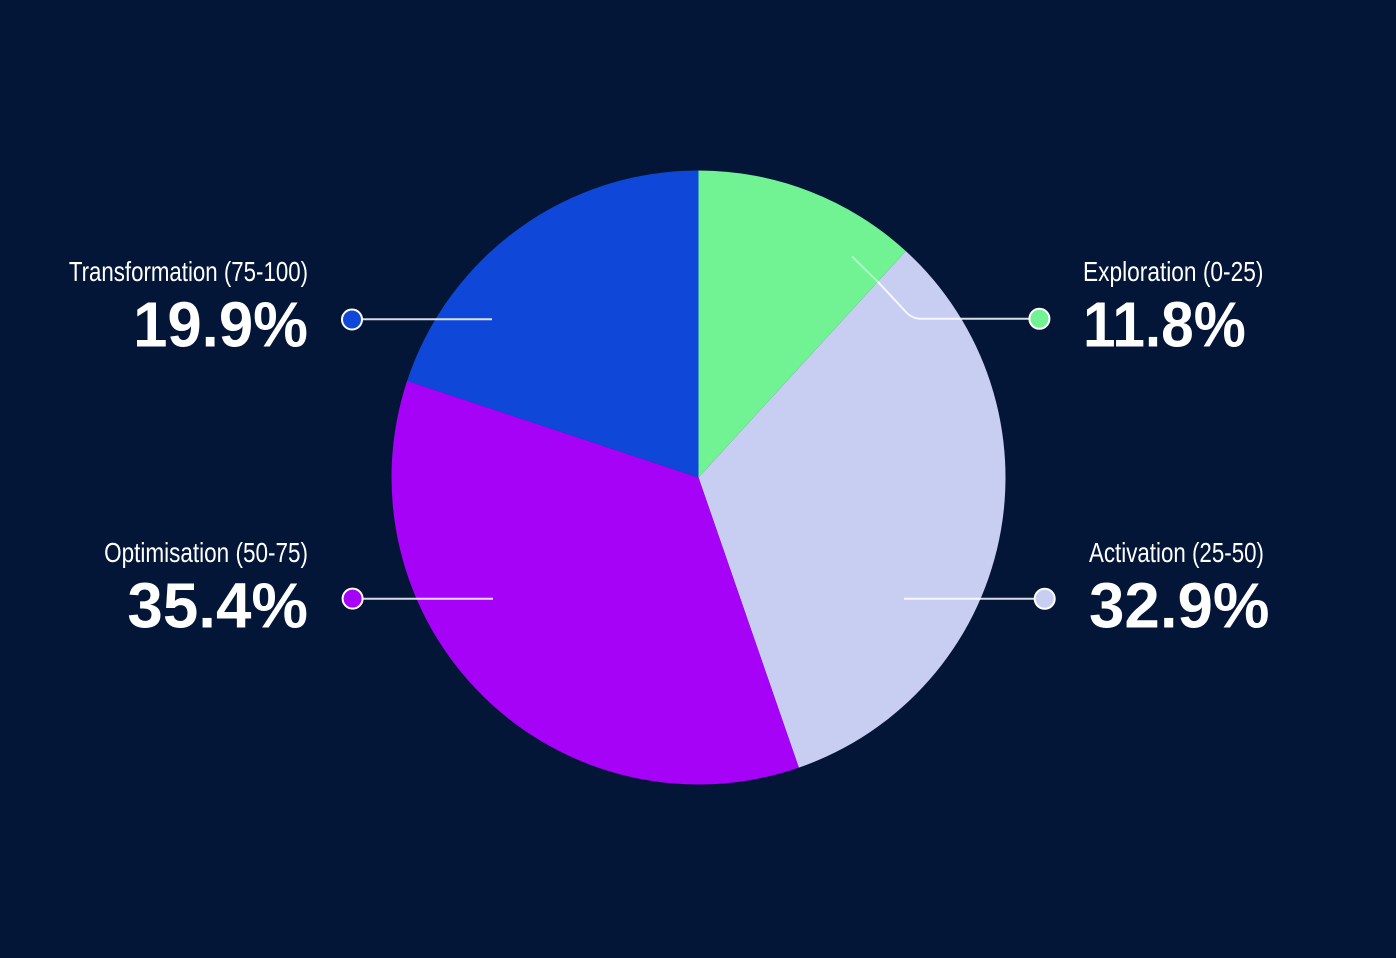 The image size is (1396, 958). Describe the element at coordinates (220, 325) in the screenshot. I see `svg-text: 19.9%` at that location.